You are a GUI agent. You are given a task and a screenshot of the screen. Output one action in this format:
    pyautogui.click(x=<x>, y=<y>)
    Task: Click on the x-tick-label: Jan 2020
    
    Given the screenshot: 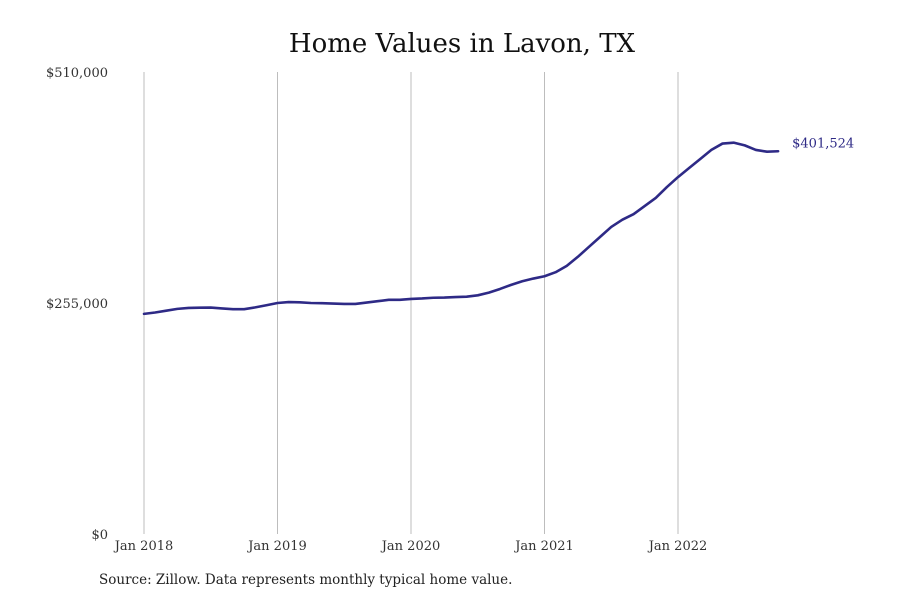 What is the action you would take?
    pyautogui.click(x=410, y=546)
    